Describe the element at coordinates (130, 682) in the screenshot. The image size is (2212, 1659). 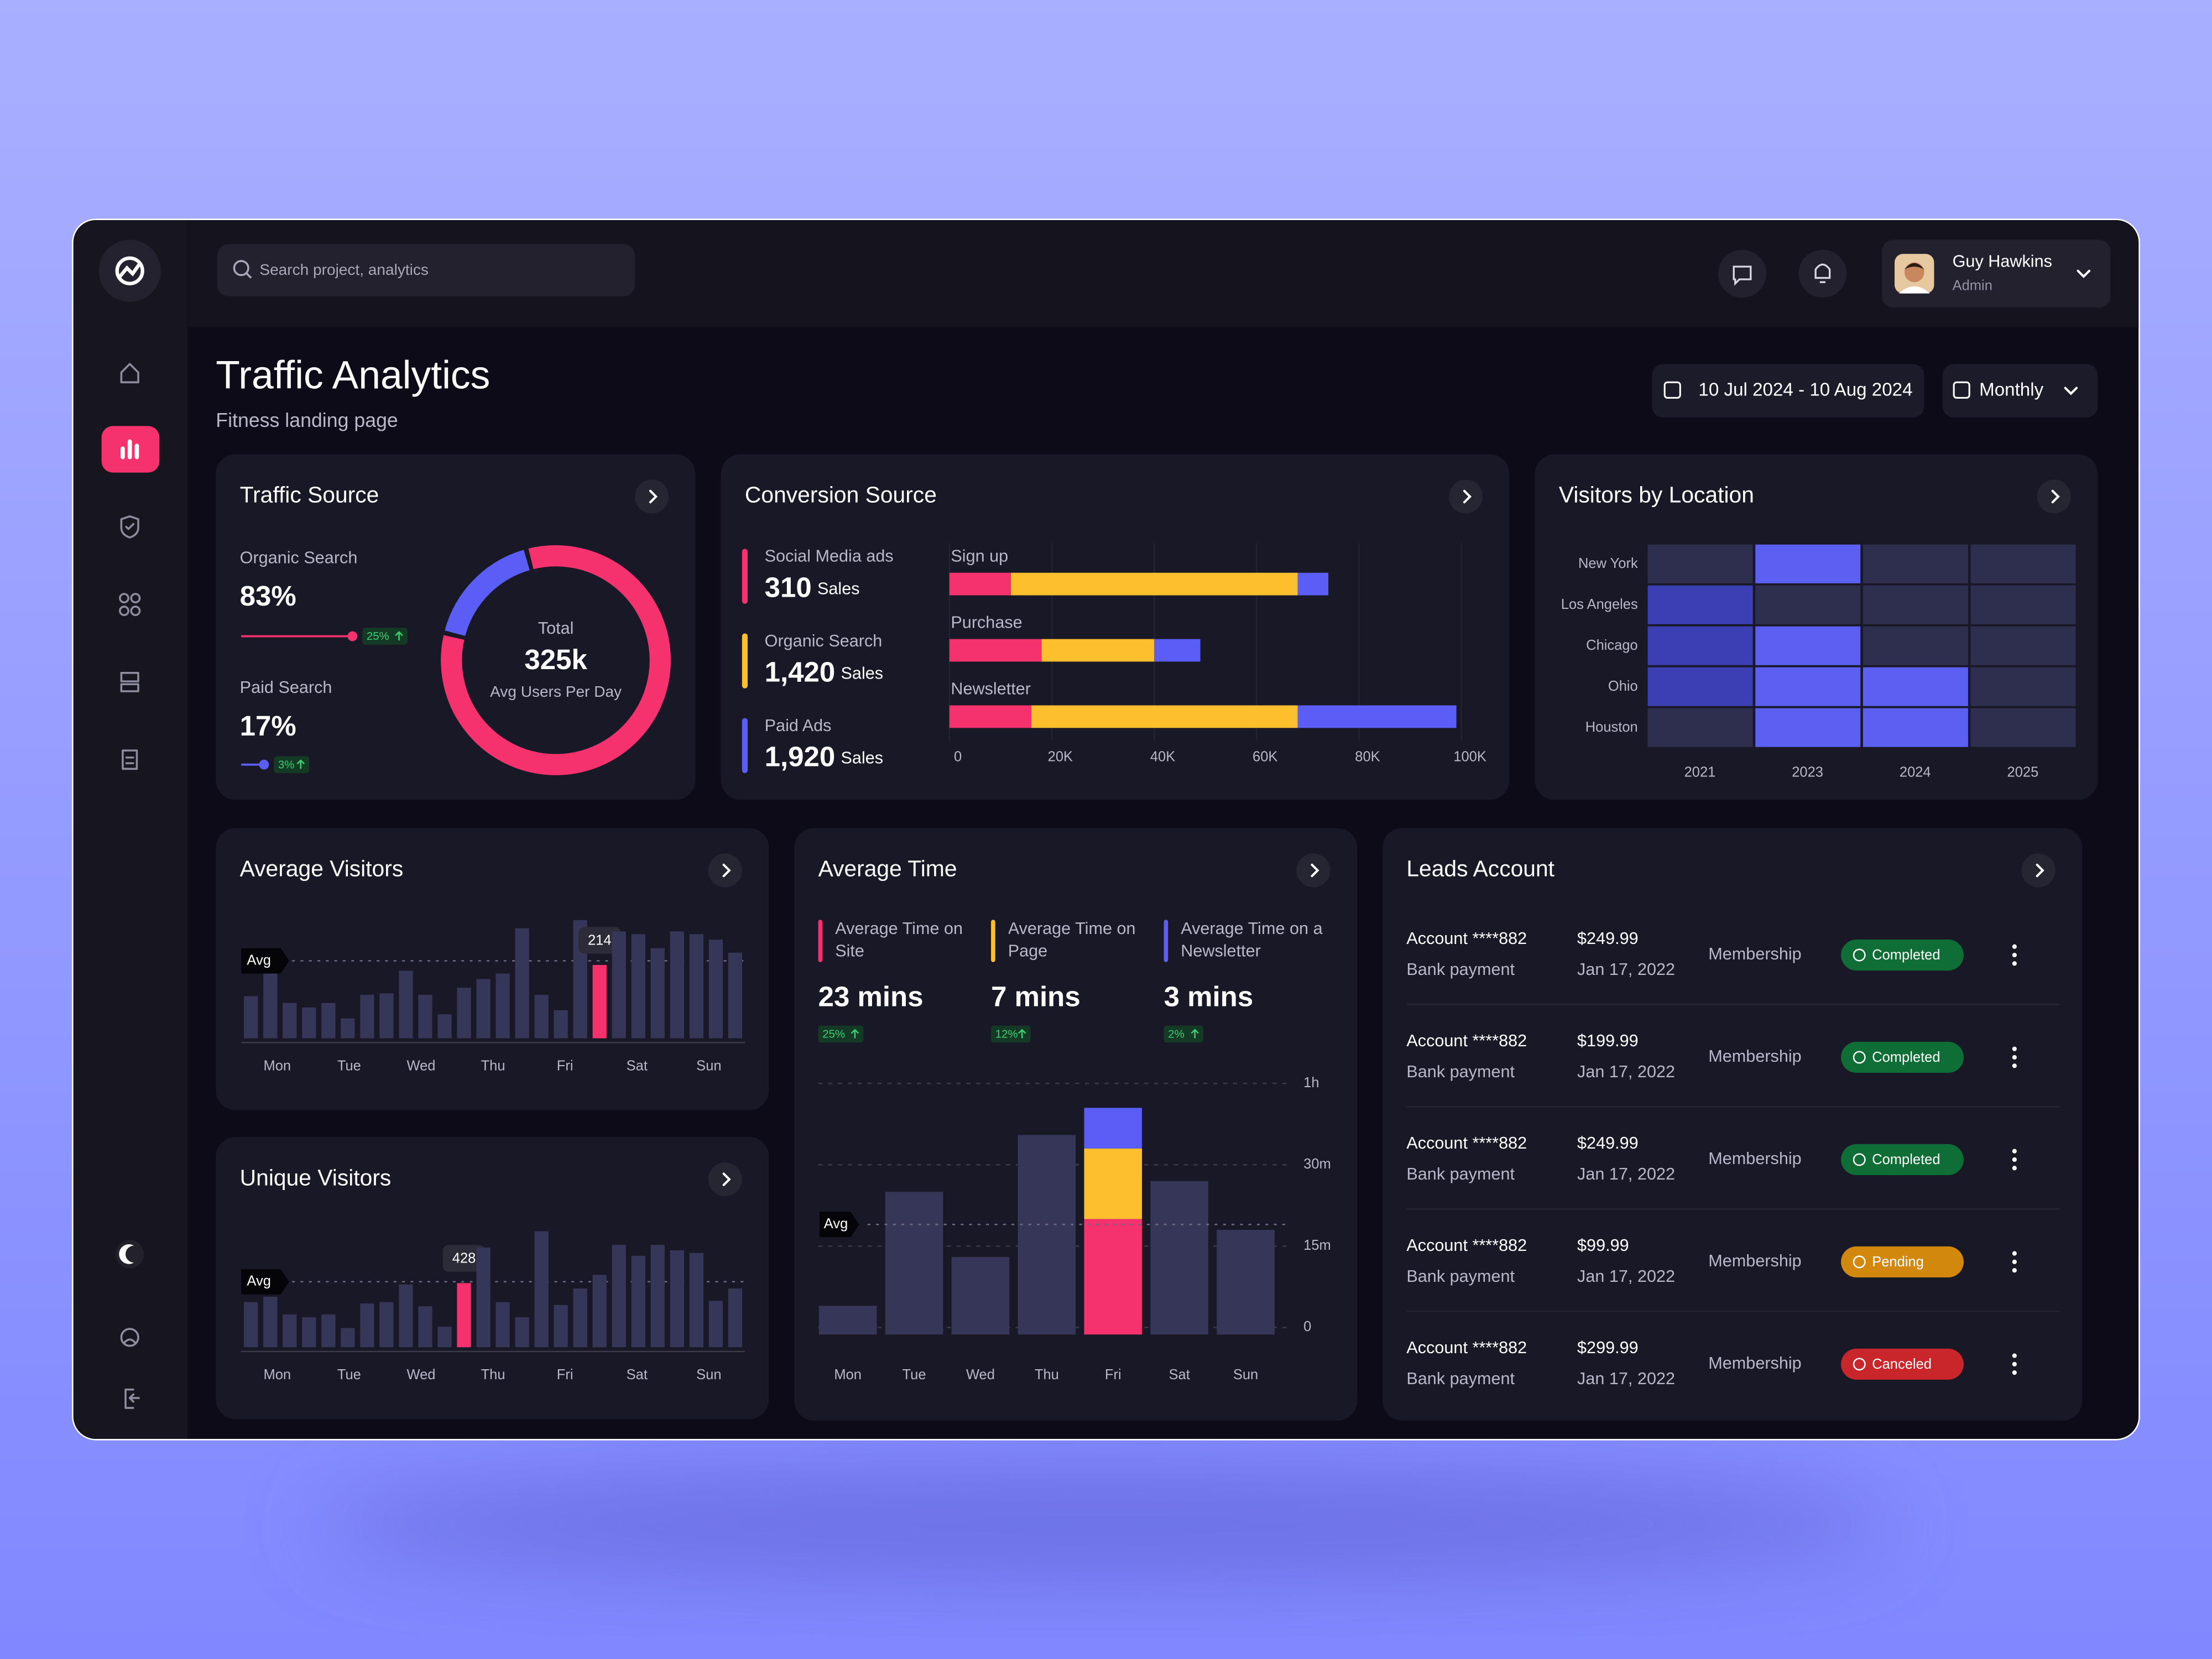
I see `server-icon` at that location.